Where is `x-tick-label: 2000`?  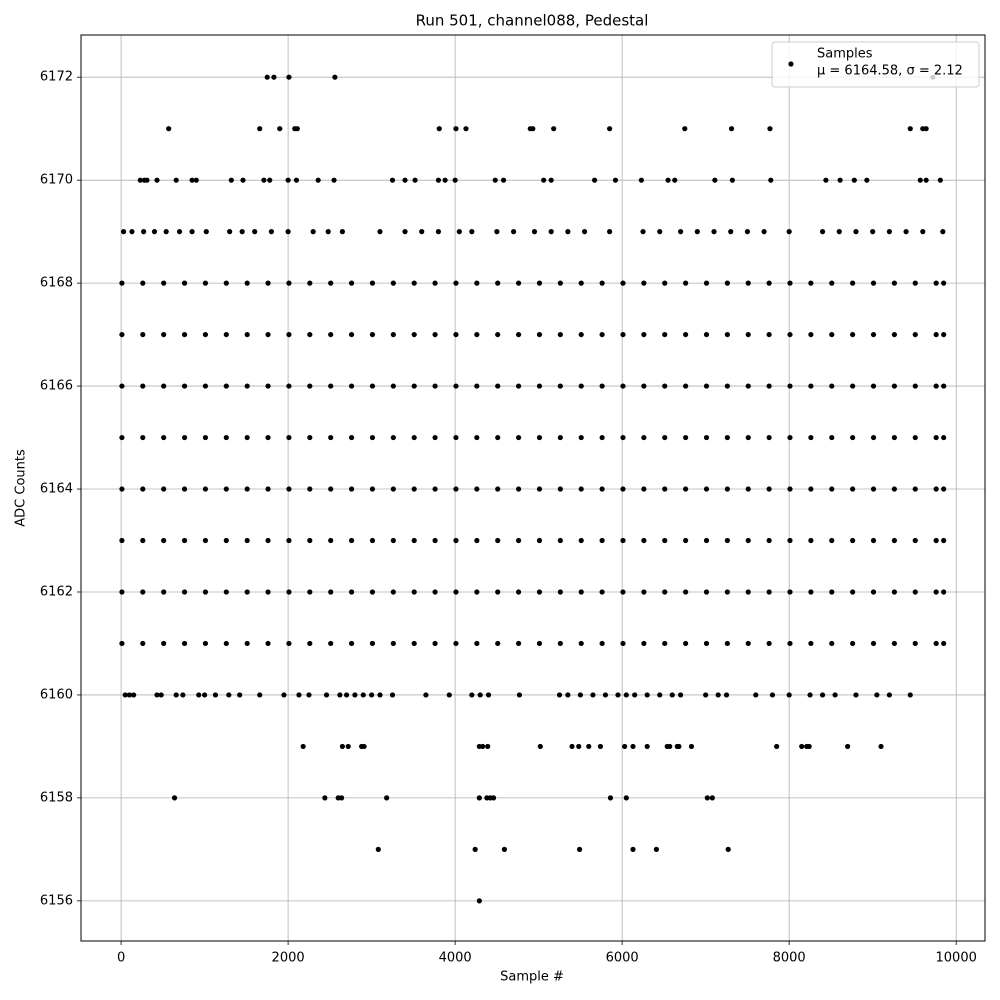 x-tick-label: 2000 is located at coordinates (288, 958).